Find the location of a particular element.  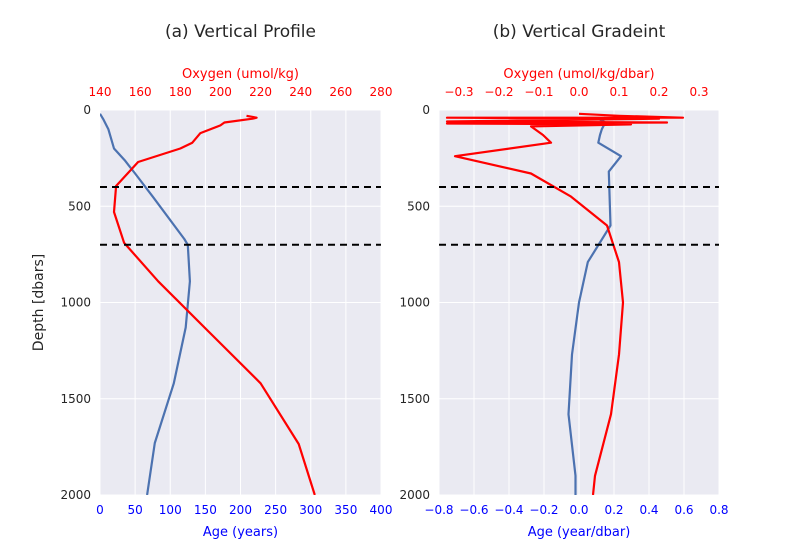

x-top-tick-label: −0.3 is located at coordinates (458, 92).